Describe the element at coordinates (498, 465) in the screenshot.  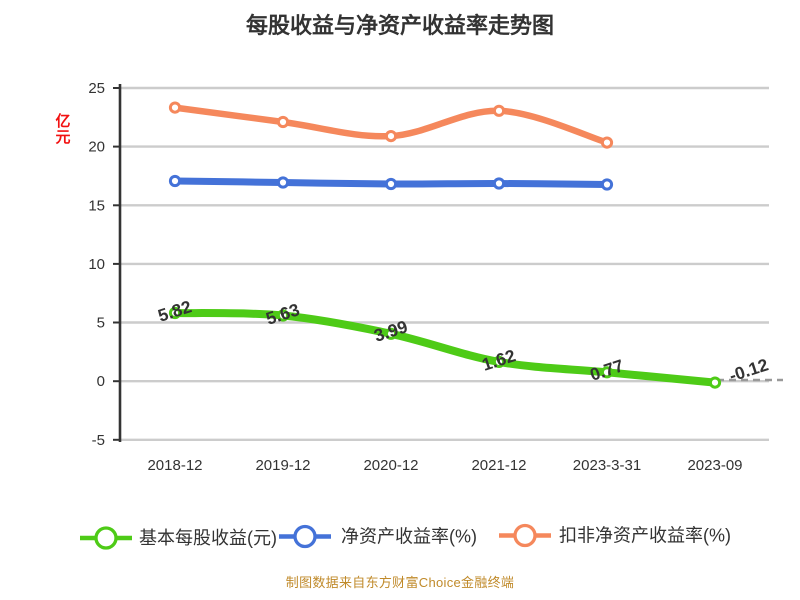
I see `svg-text: 2021-12` at that location.